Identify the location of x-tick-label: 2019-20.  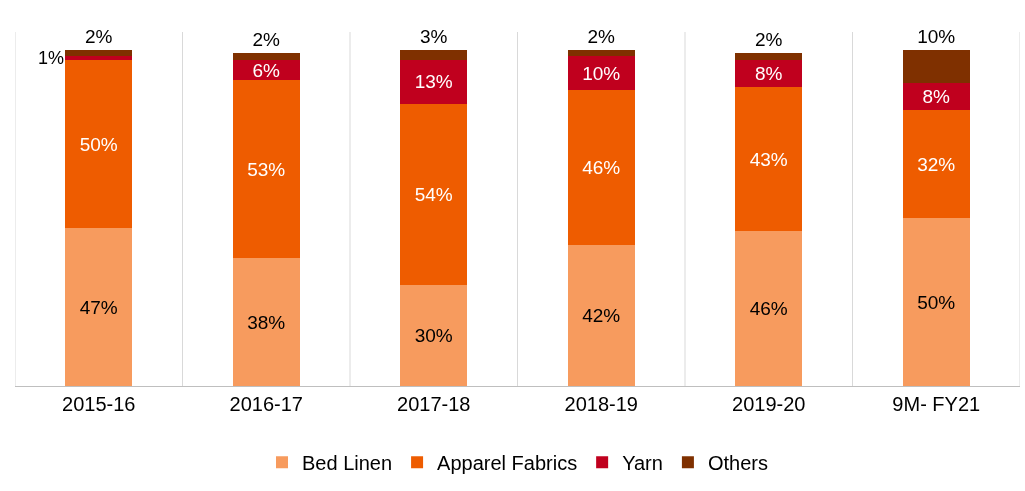
(769, 404).